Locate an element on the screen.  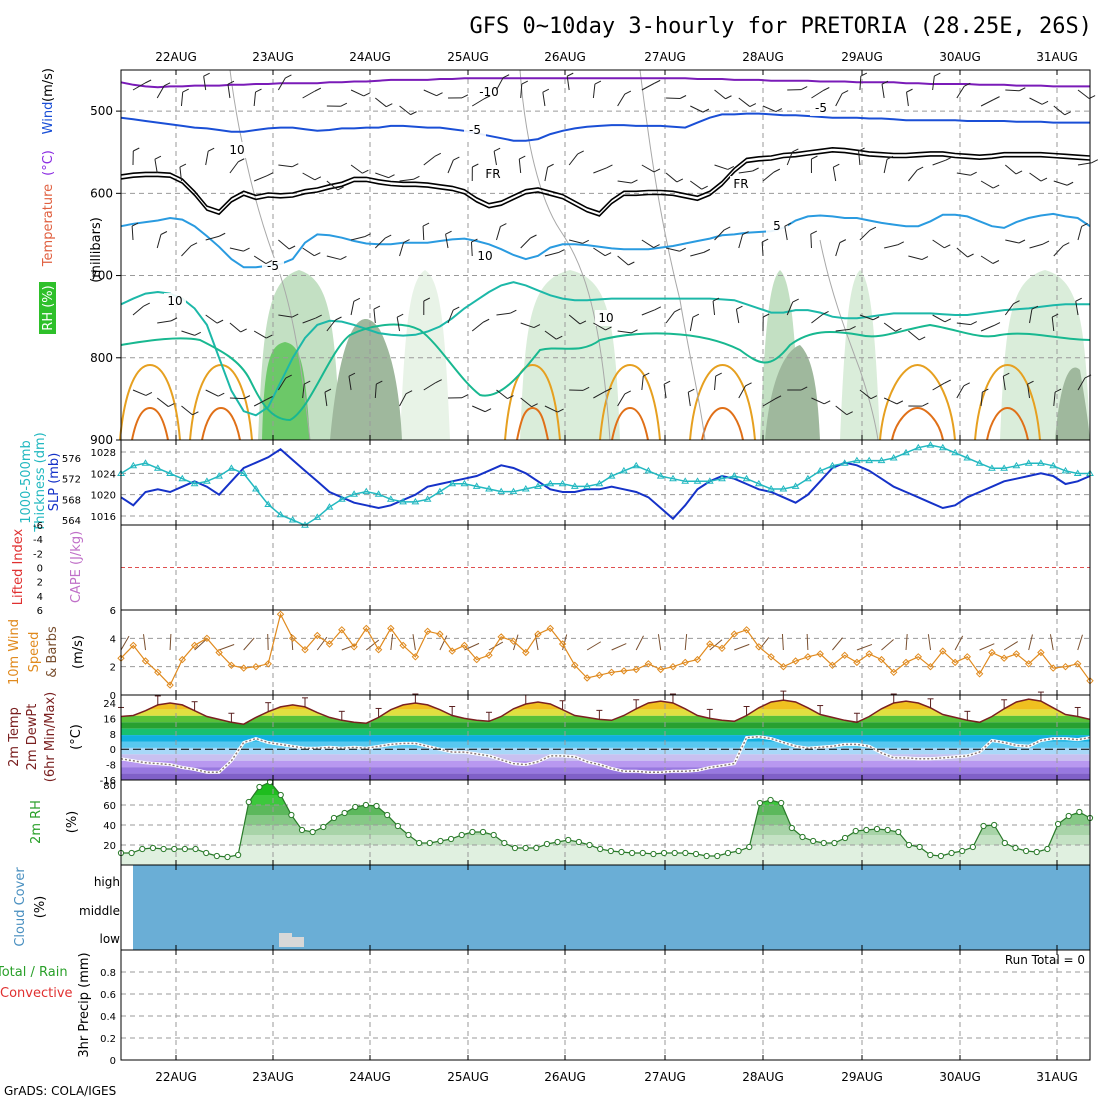
contour-label: -5 is located at coordinates (273, 266).